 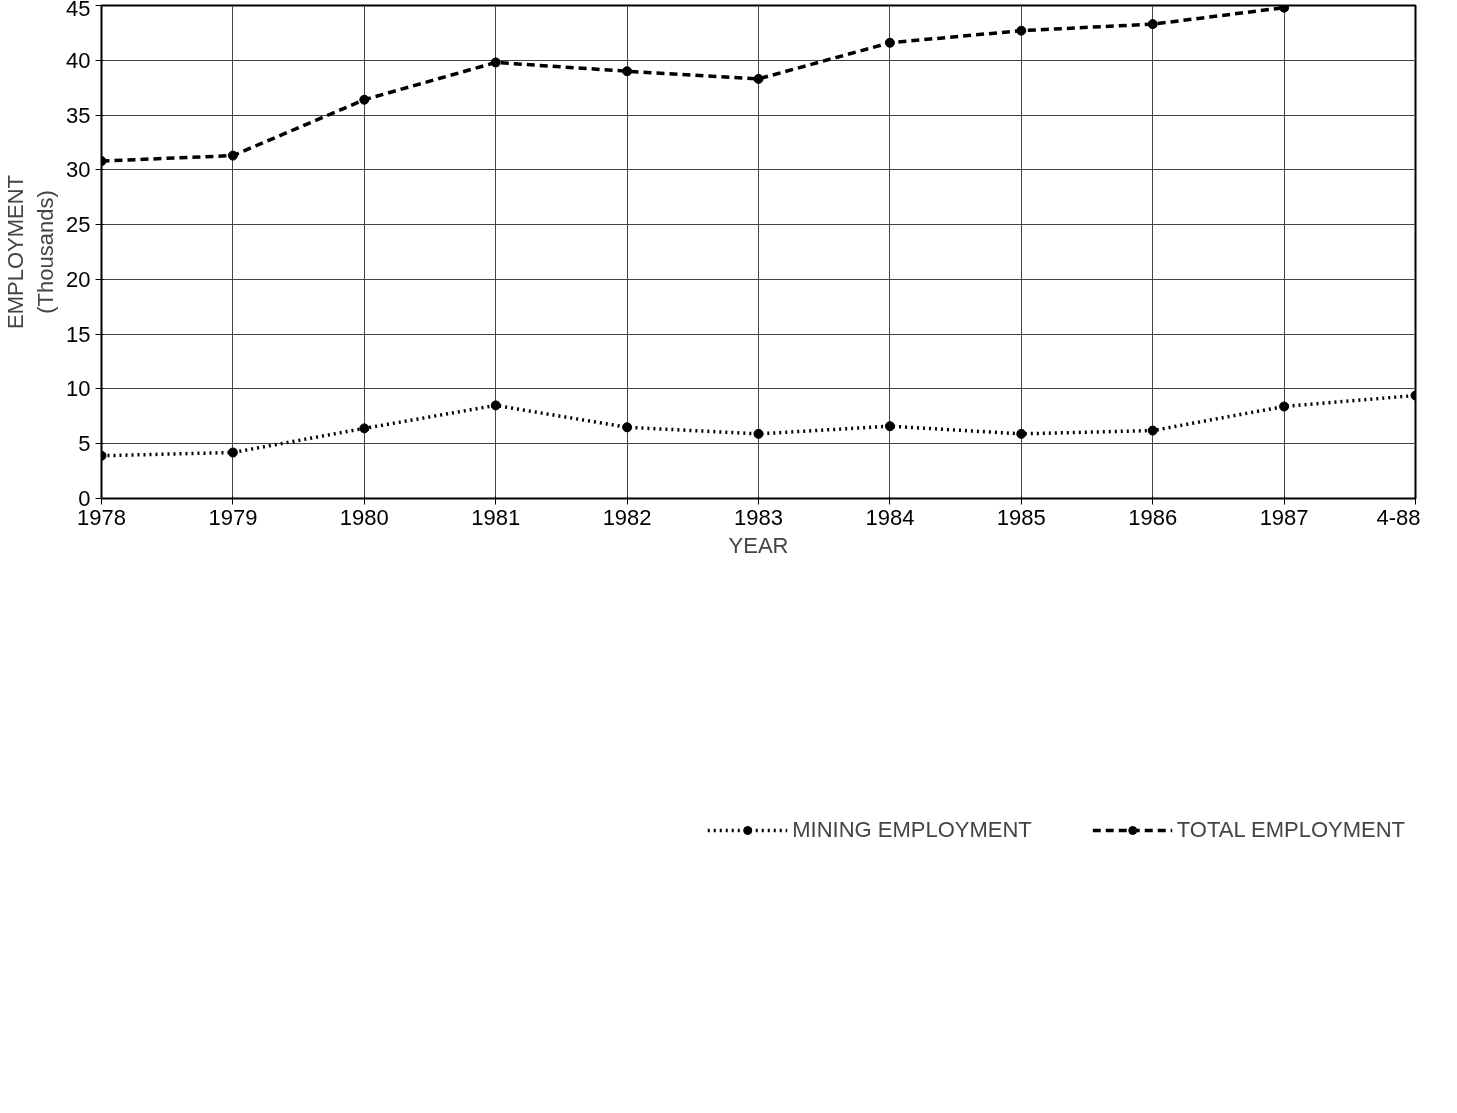 What do you see at coordinates (78, 60) in the screenshot?
I see `y-tick-label: 40` at bounding box center [78, 60].